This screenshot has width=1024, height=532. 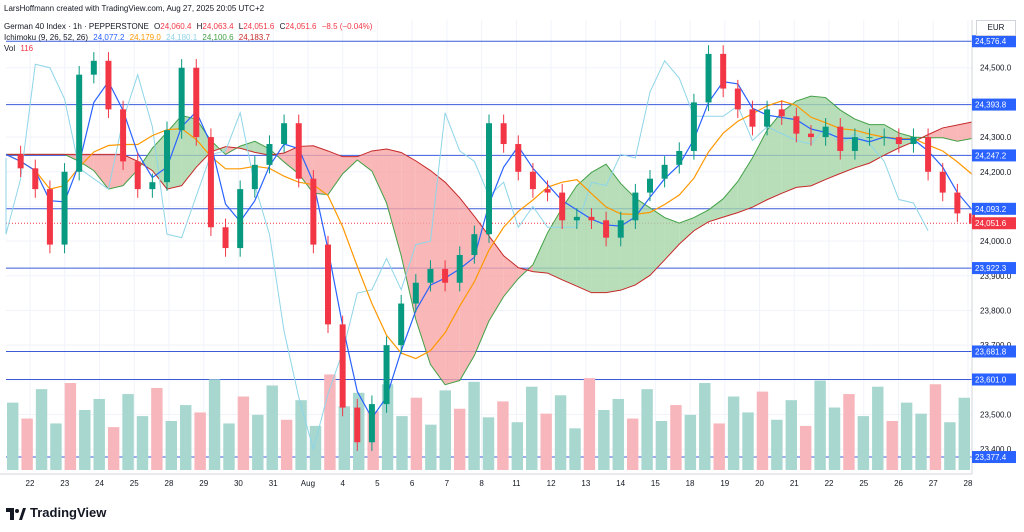 What do you see at coordinates (238, 483) in the screenshot?
I see `x-tick-label: 30` at bounding box center [238, 483].